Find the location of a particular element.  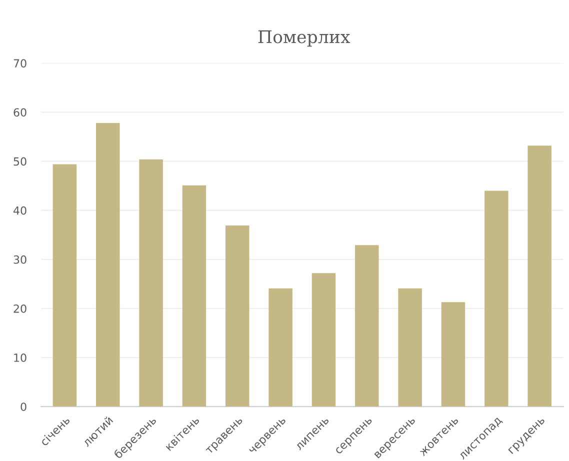

chart-title: Померлих is located at coordinates (304, 38).